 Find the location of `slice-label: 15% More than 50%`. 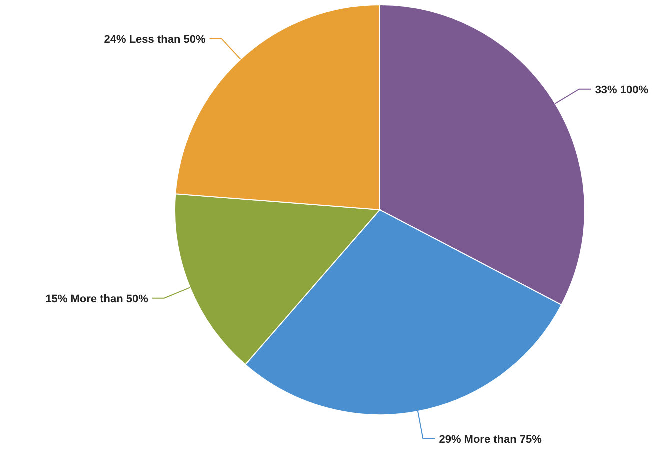

slice-label: 15% More than 50% is located at coordinates (97, 299).